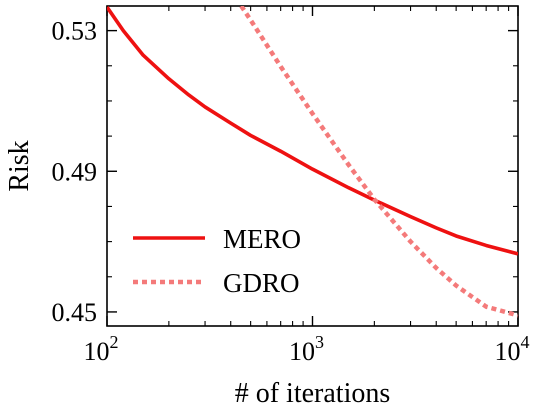 This screenshot has width=548, height=414. Describe the element at coordinates (306, 349) in the screenshot. I see `x-tick-label: 10³` at that location.